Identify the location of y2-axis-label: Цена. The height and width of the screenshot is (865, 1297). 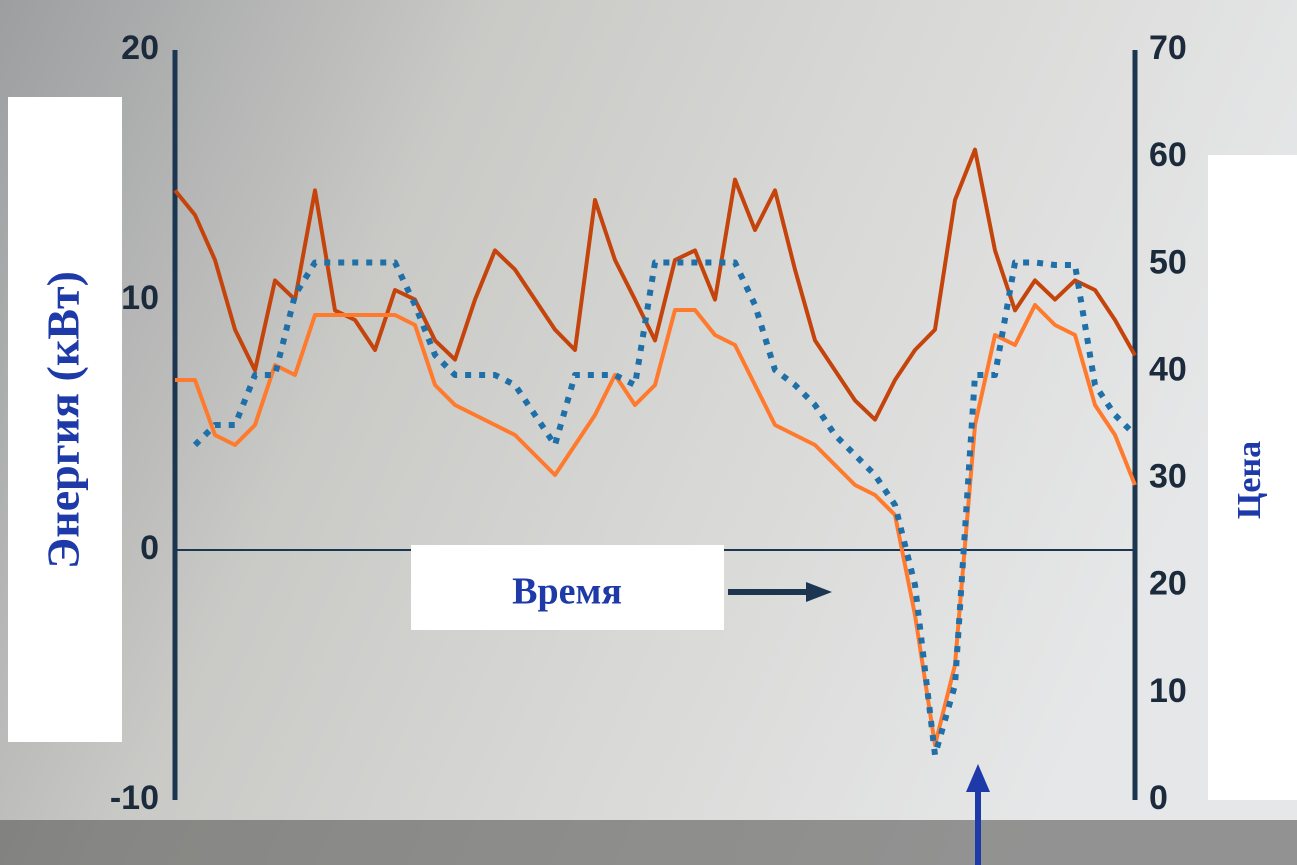
(1249, 480).